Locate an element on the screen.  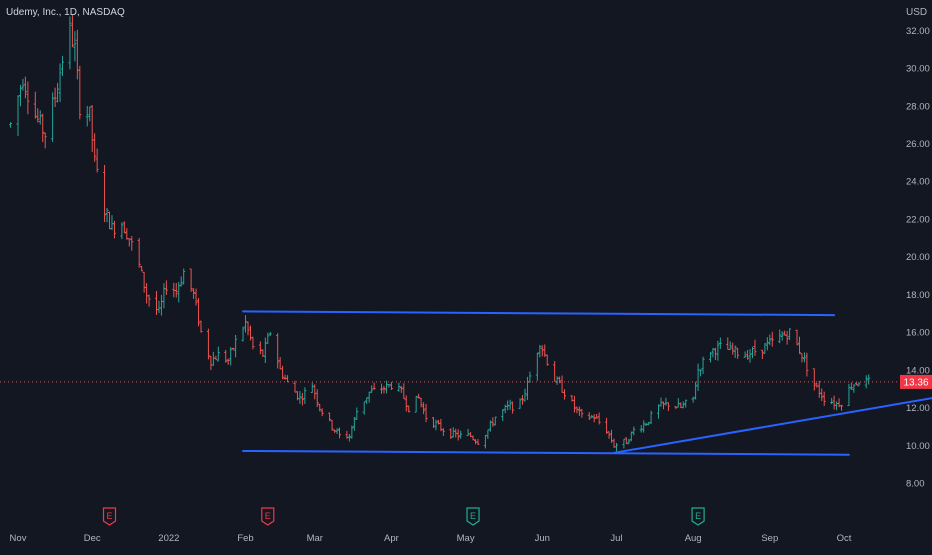
time-tick-label: Sep is located at coordinates (769, 538).